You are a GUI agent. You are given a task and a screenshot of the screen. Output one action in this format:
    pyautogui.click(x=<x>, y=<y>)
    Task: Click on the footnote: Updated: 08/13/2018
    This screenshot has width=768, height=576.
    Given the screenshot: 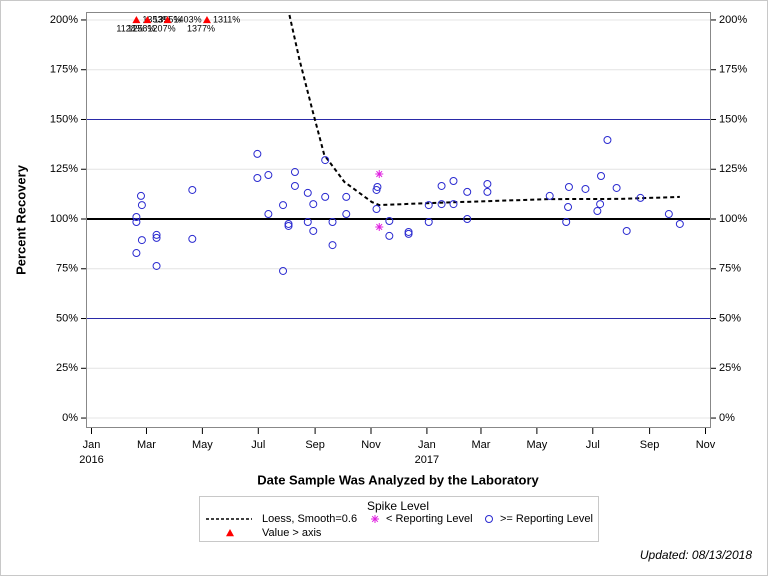 What is the action you would take?
    pyautogui.click(x=696, y=555)
    